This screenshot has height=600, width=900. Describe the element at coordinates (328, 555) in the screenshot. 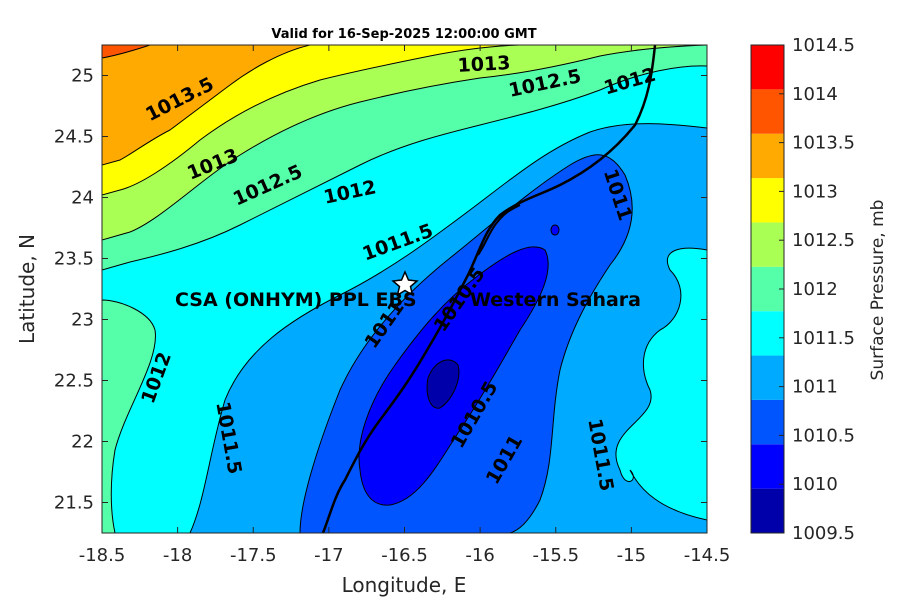

I see `x-tick-label: -17` at that location.